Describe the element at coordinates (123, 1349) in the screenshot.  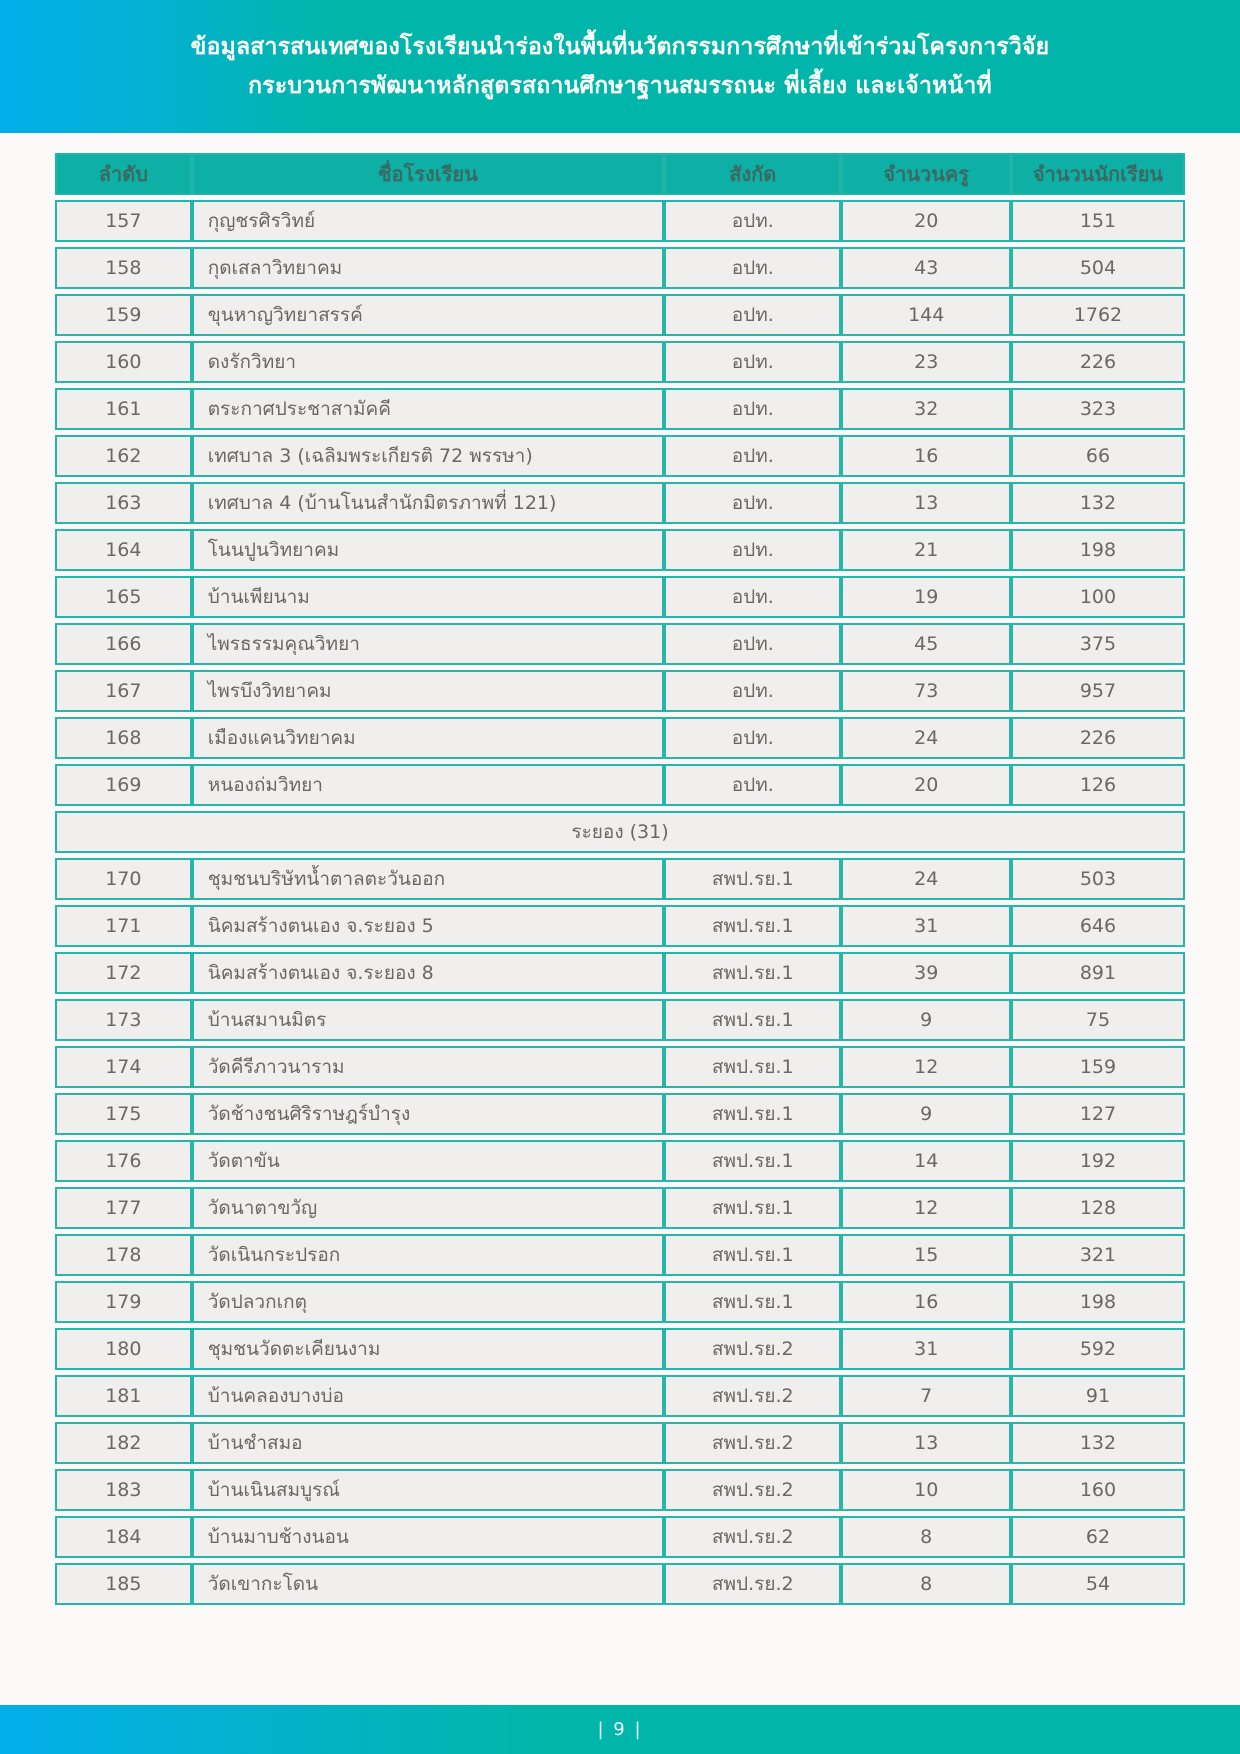
I see `cell-index: 180` at that location.